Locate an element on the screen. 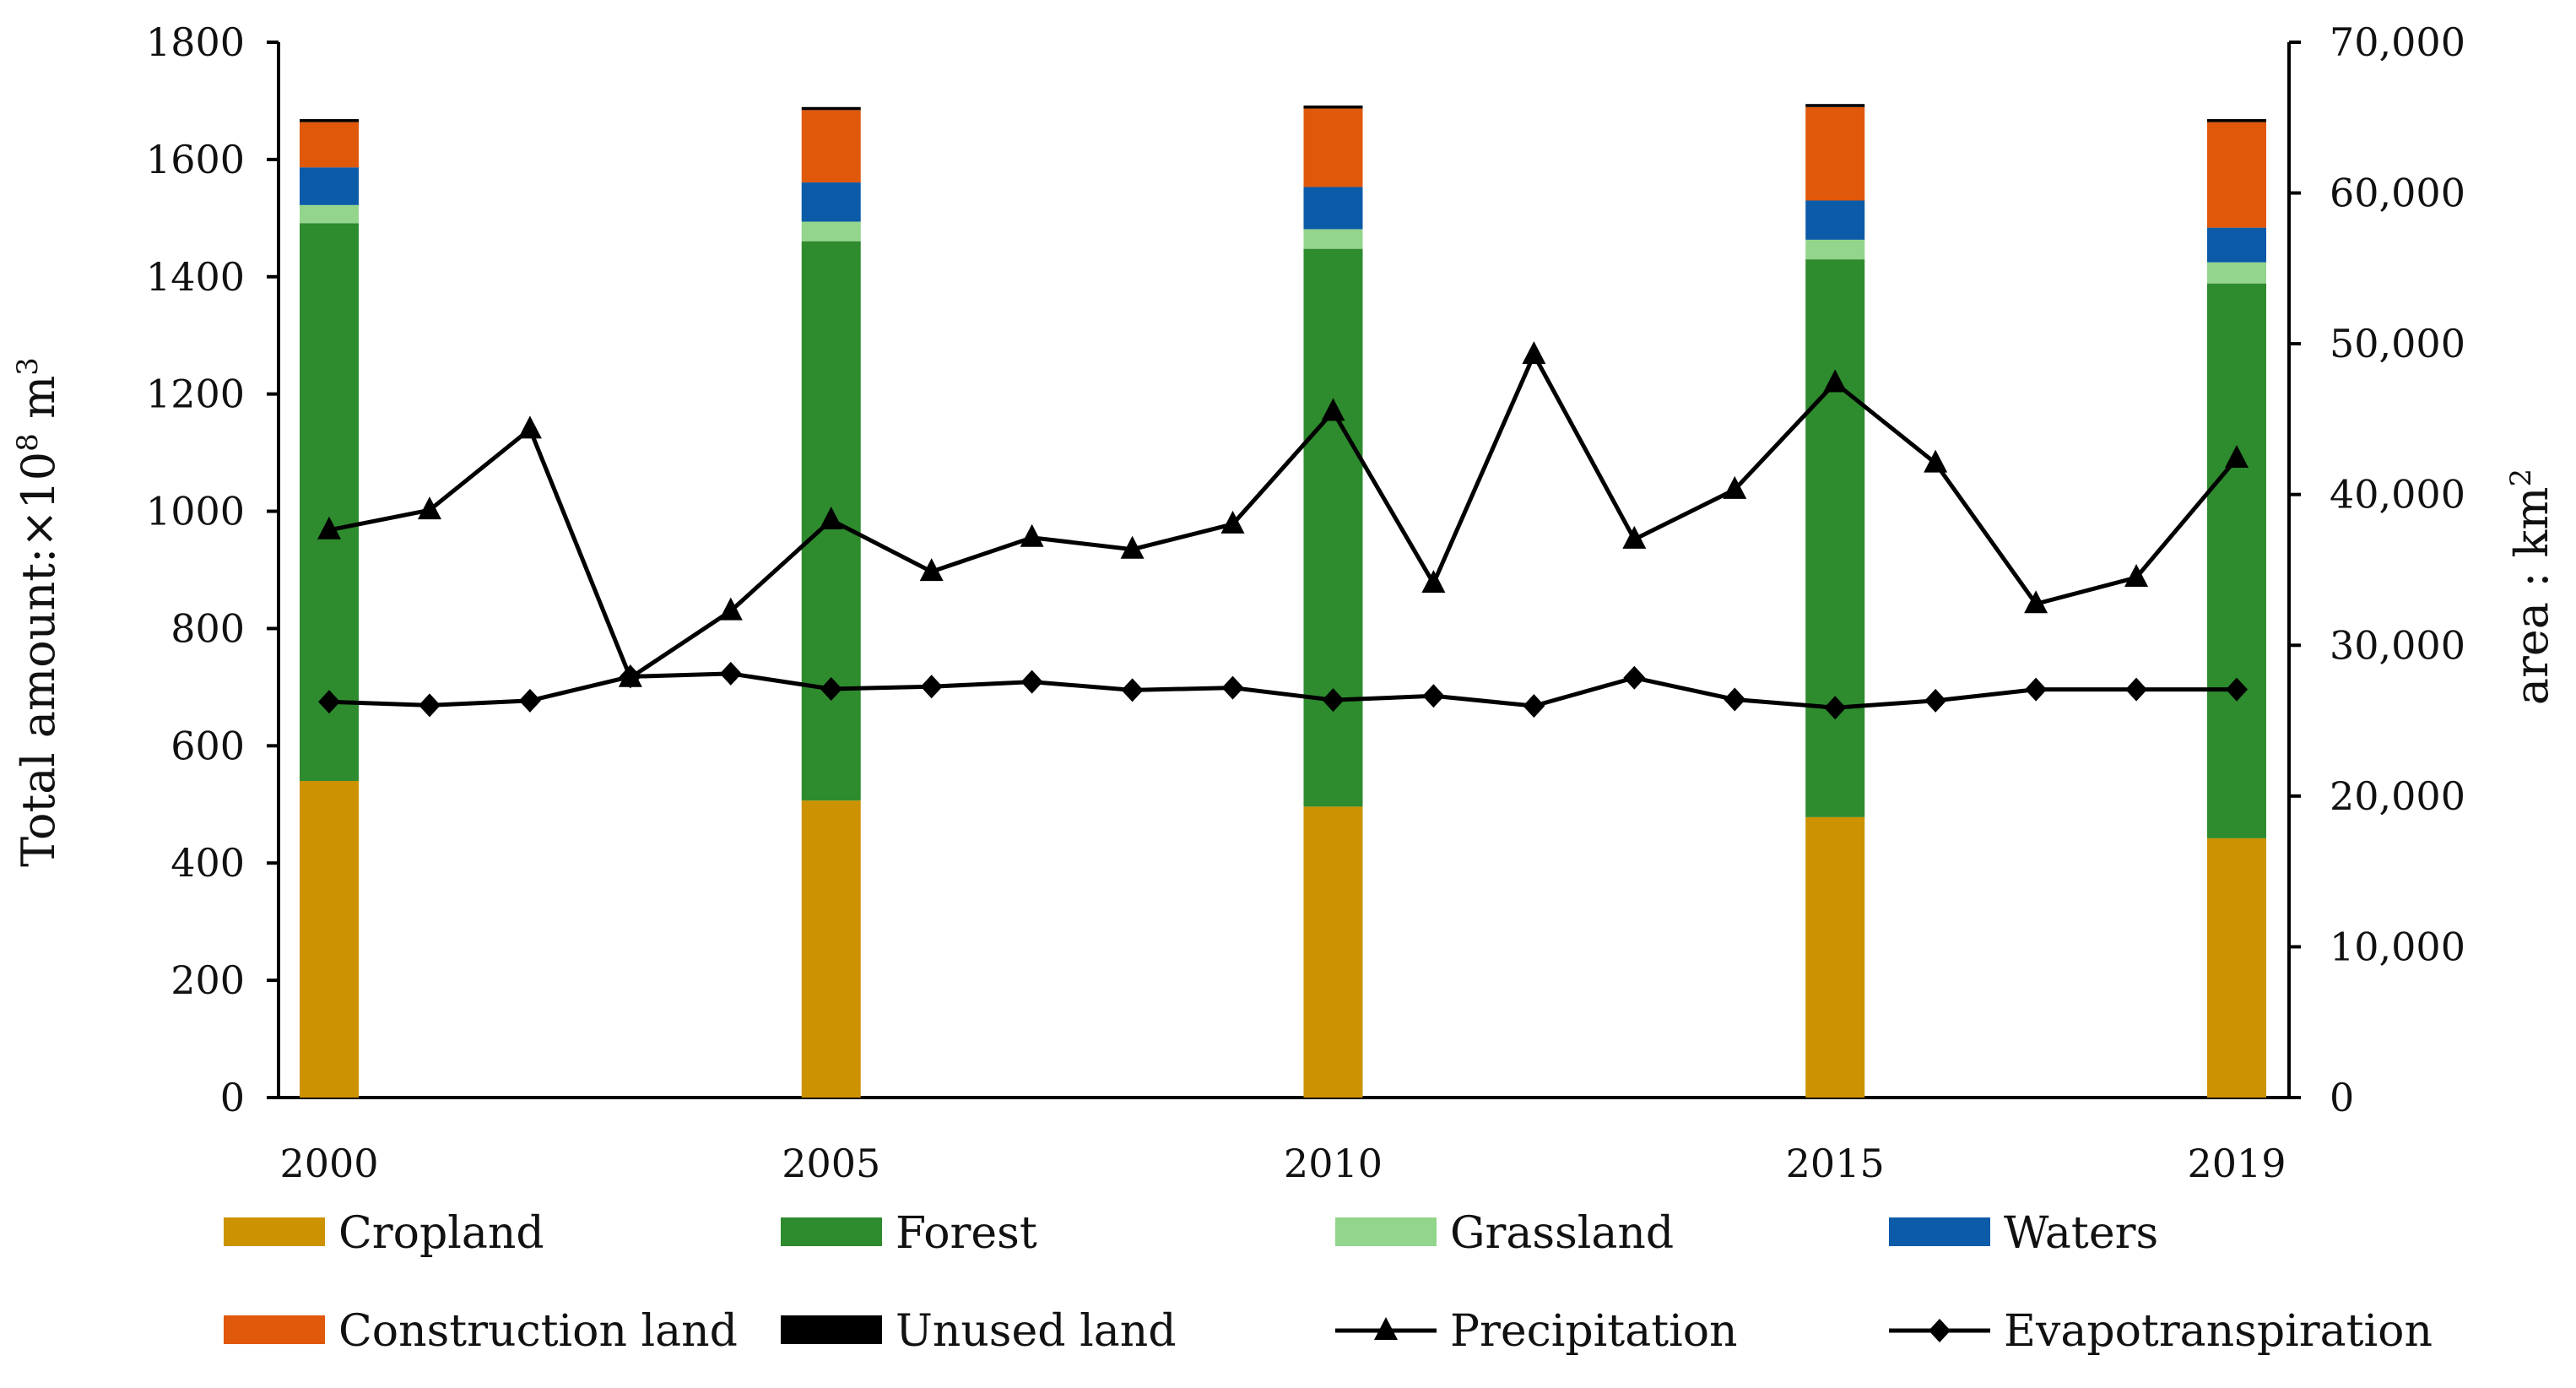 The height and width of the screenshot is (1388, 2576). right-tick-label: 60,000 is located at coordinates (2397, 193).